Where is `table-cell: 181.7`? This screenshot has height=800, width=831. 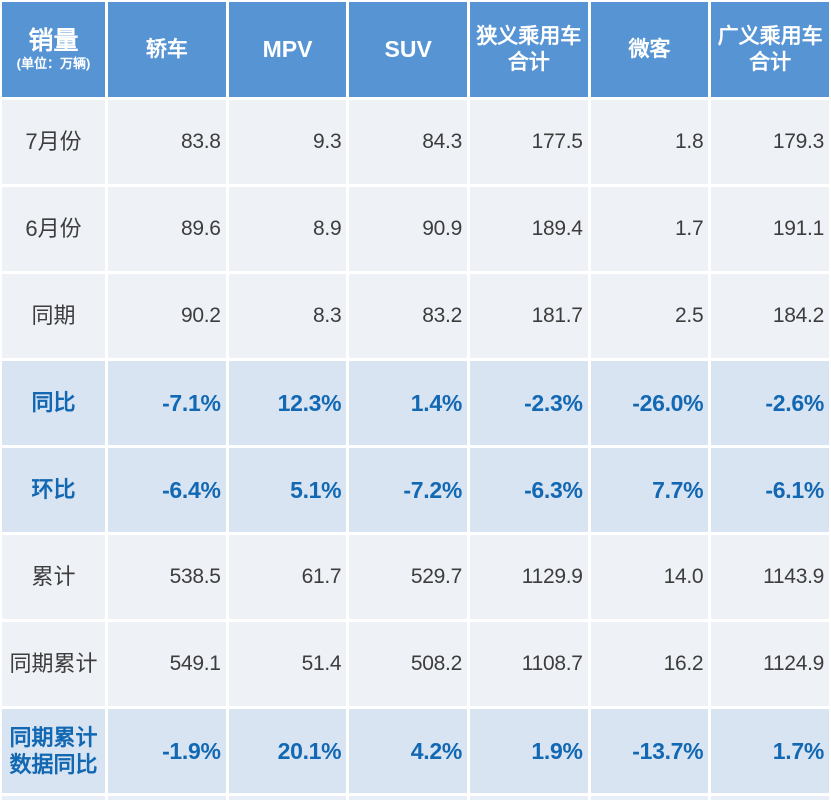 table-cell: 181.7 is located at coordinates (528, 316).